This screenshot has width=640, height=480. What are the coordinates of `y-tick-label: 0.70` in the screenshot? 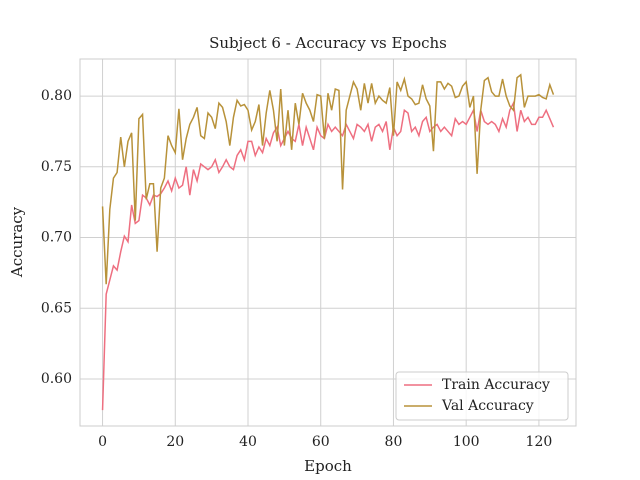 It's located at (56, 238).